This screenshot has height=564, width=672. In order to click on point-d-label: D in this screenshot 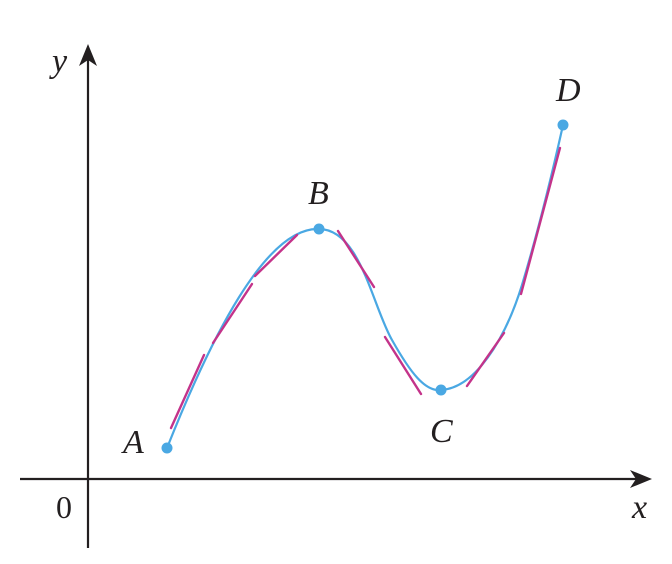, I will do `click(568, 90)`.